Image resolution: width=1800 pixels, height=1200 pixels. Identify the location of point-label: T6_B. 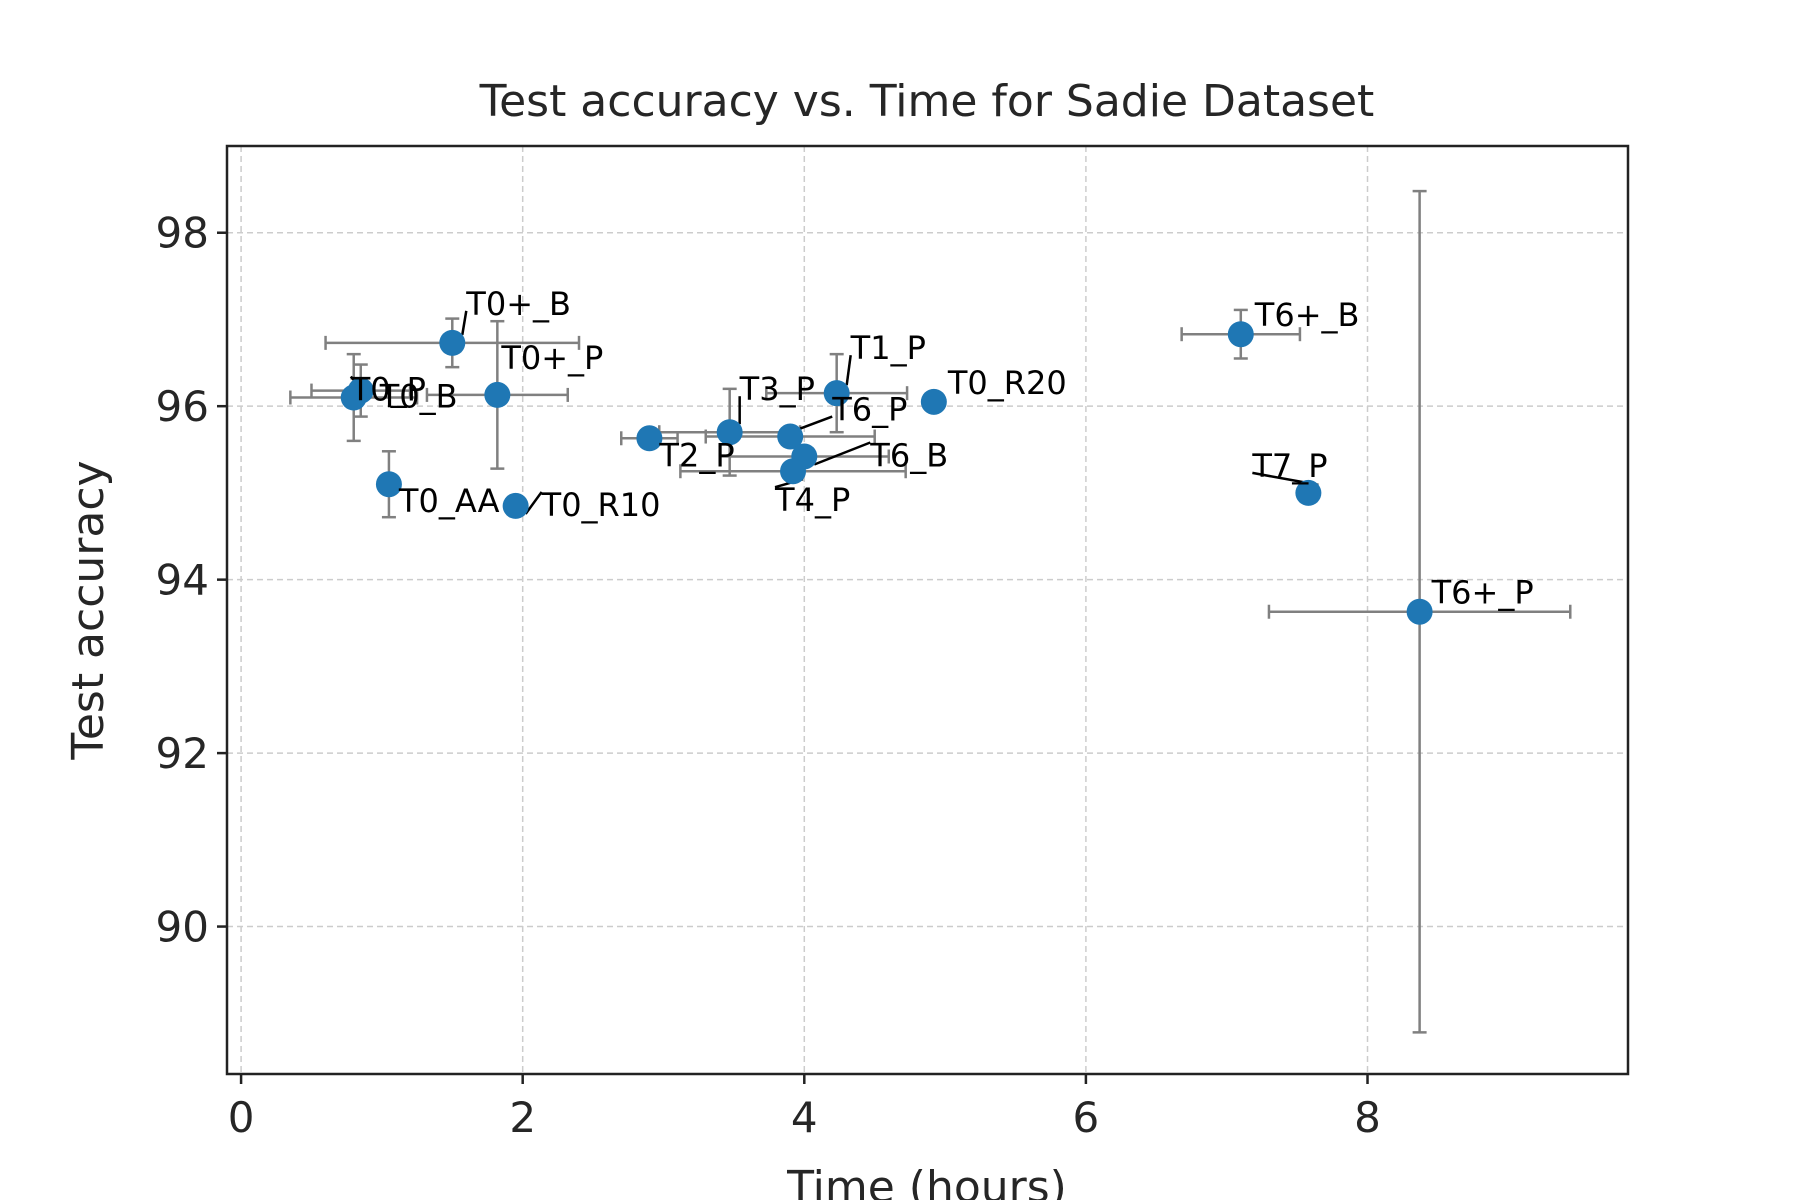
(908, 455).